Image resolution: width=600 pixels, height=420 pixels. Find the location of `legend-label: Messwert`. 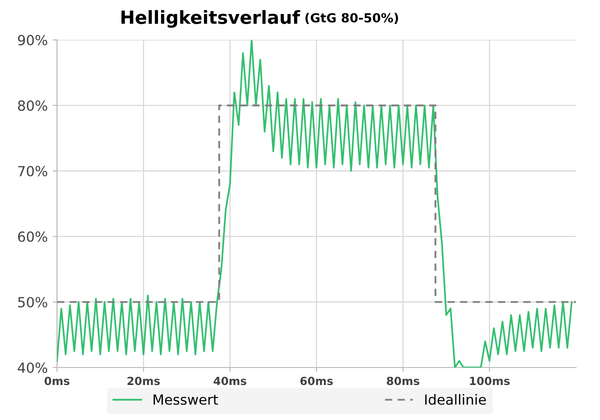

legend-label: Messwert is located at coordinates (186, 399).